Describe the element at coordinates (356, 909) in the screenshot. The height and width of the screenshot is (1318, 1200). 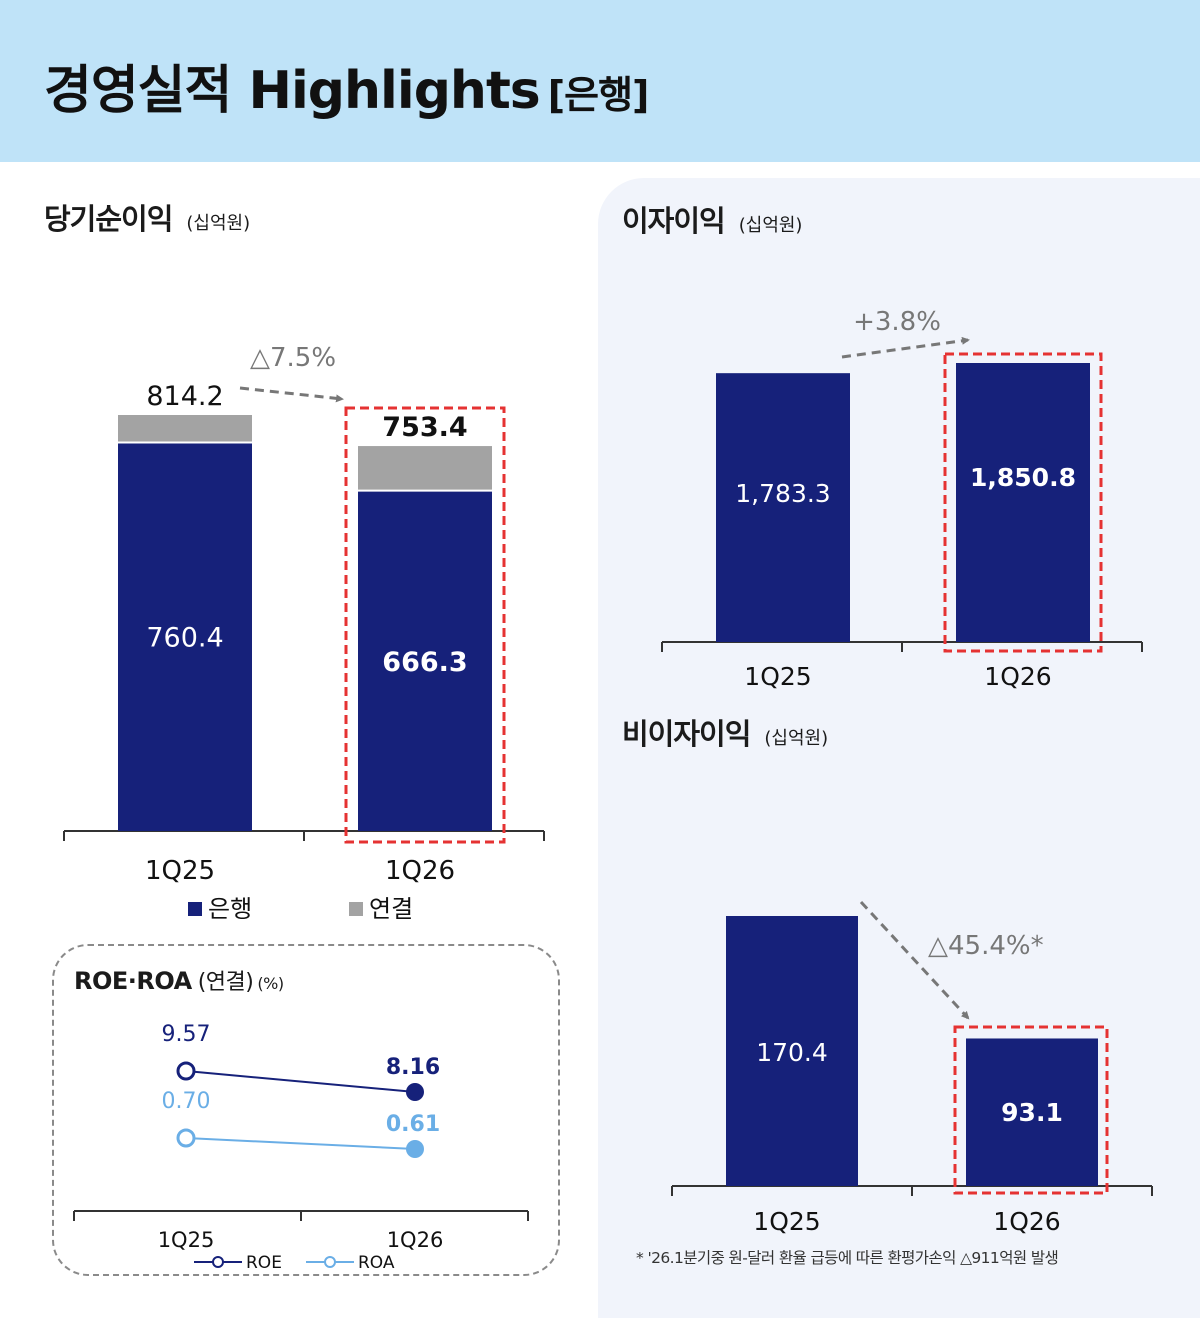
I see `legend-swatch-consolidated` at that location.